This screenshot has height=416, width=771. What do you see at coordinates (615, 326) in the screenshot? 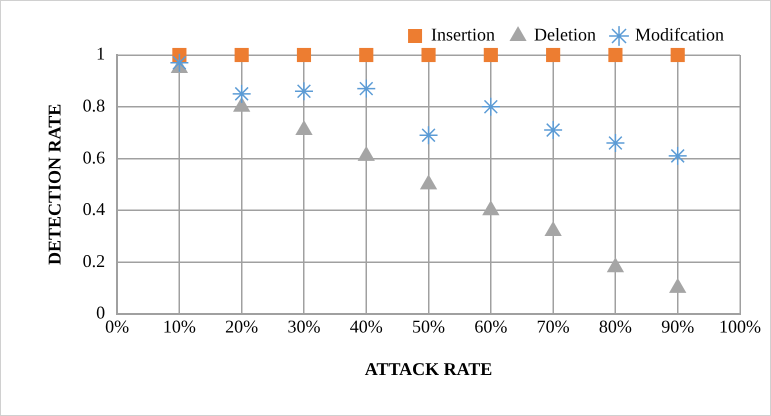
I see `x-tick-label: 80%` at bounding box center [615, 326].